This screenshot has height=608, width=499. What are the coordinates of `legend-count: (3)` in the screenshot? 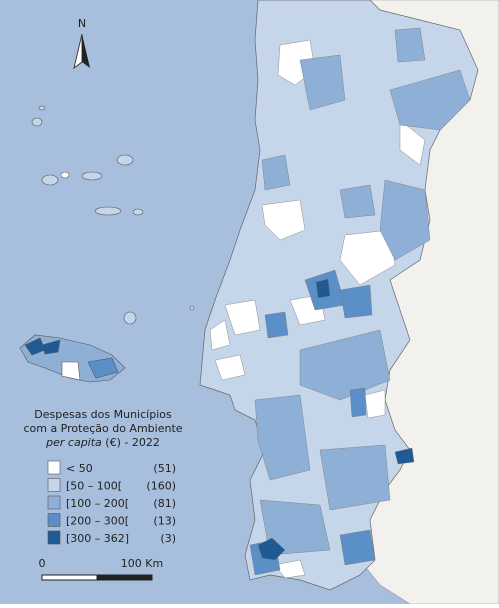 It's located at (168, 538).